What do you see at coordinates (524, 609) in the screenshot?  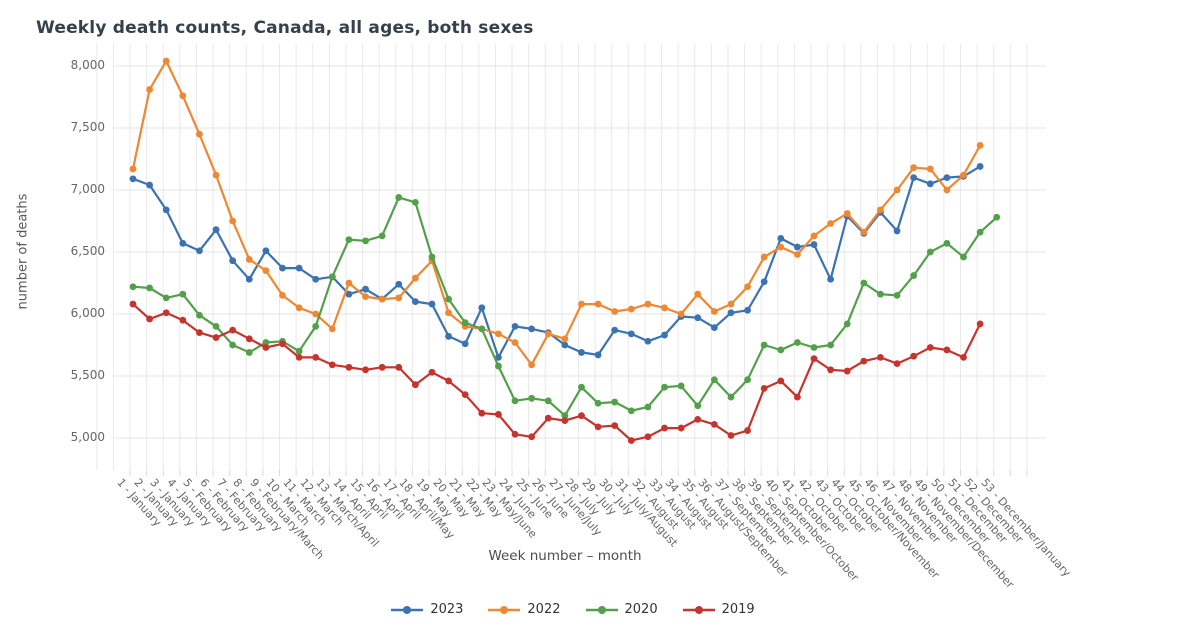 I see `legend-item-2022: 2022` at bounding box center [524, 609].